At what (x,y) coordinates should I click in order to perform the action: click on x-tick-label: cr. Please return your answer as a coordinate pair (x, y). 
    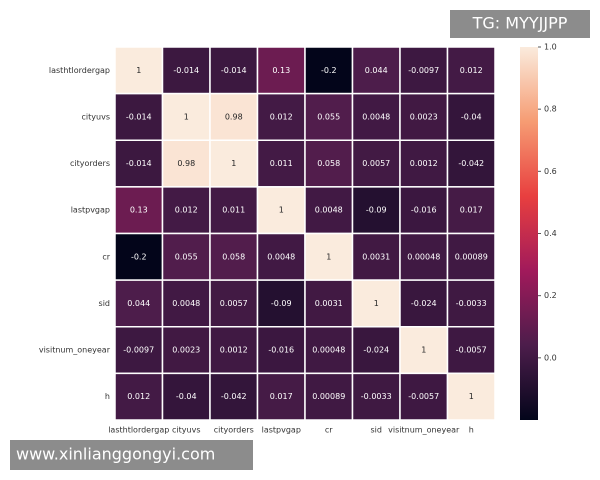
    Looking at the image, I should click on (329, 430).